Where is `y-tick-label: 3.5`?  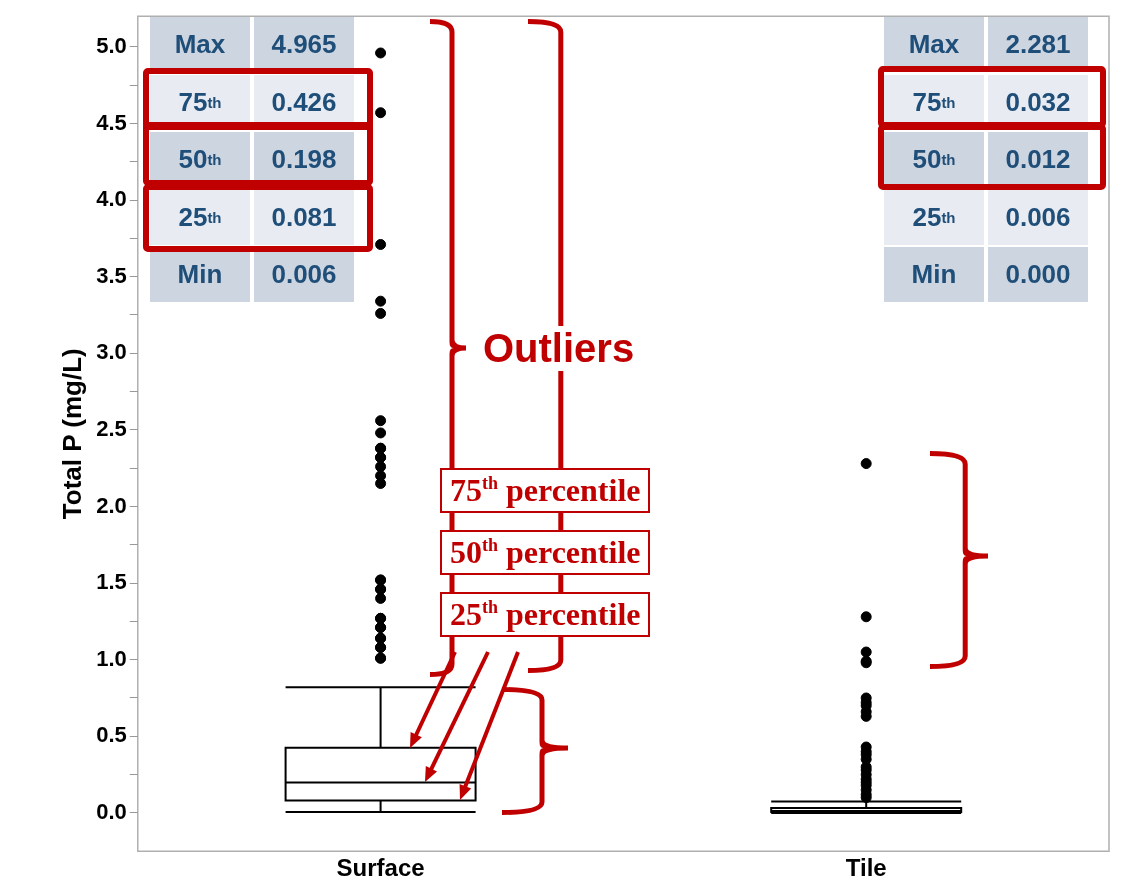
y-tick-label: 3.5 is located at coordinates (111, 275).